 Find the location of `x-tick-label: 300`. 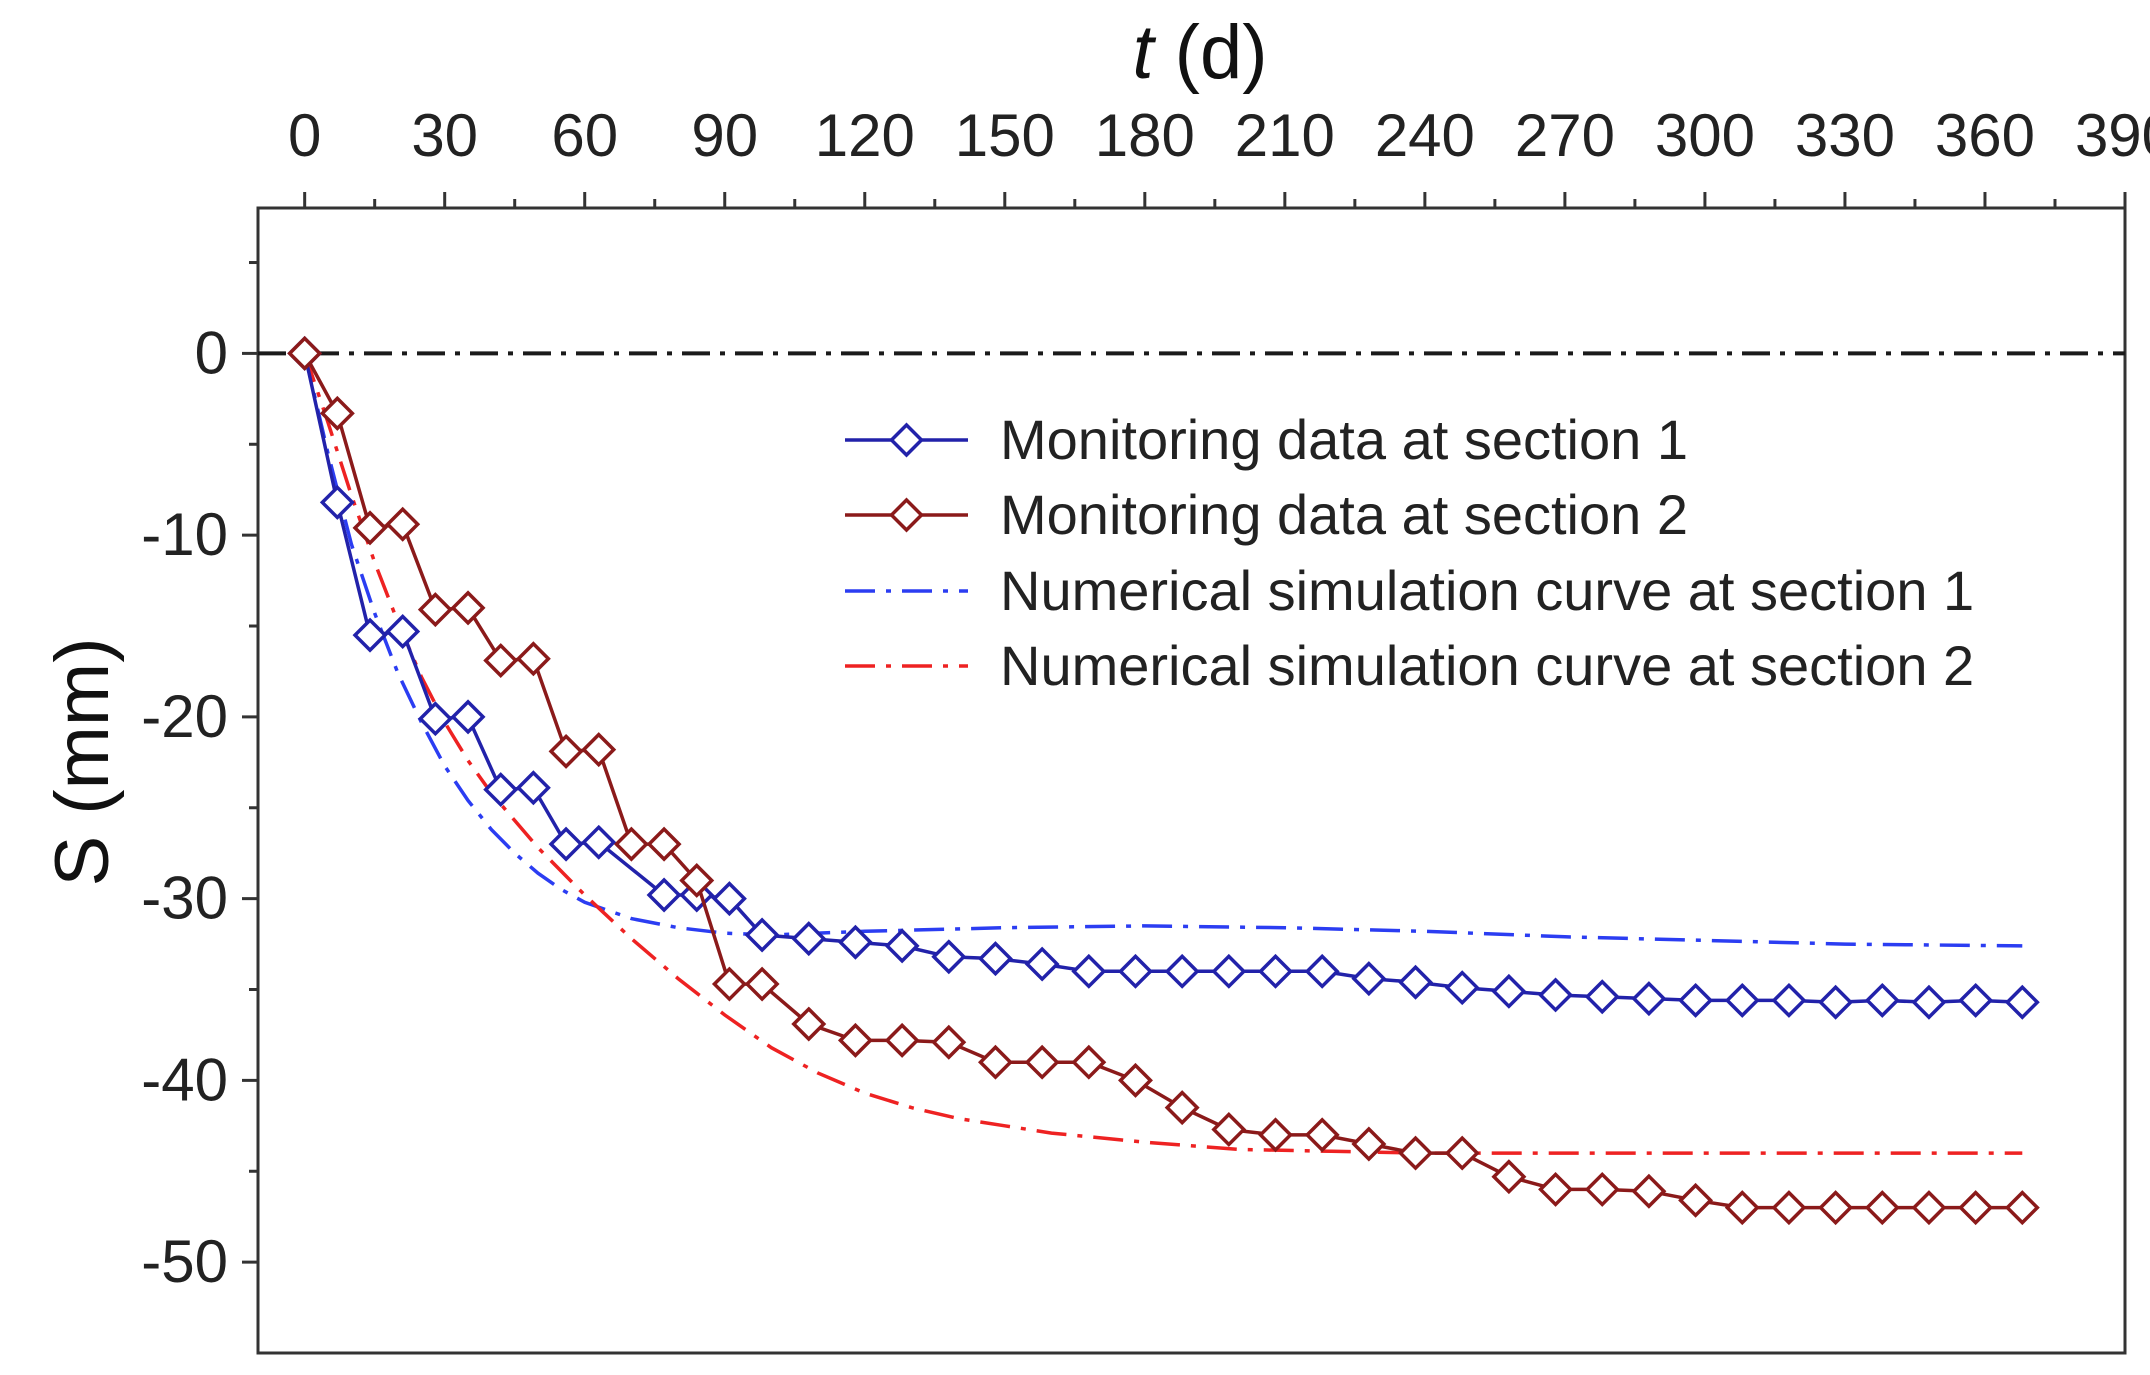

x-tick-label: 300 is located at coordinates (1705, 135).